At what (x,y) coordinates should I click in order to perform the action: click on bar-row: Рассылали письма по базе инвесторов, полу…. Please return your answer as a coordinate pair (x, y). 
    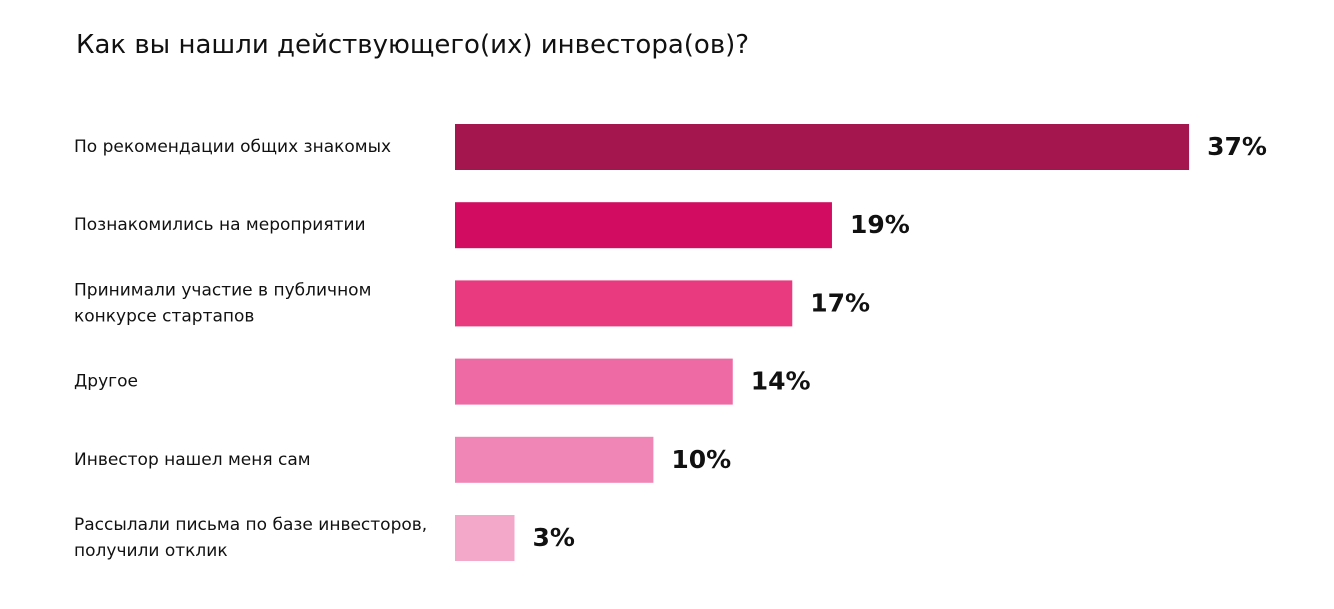
    Looking at the image, I should click on (324, 538).